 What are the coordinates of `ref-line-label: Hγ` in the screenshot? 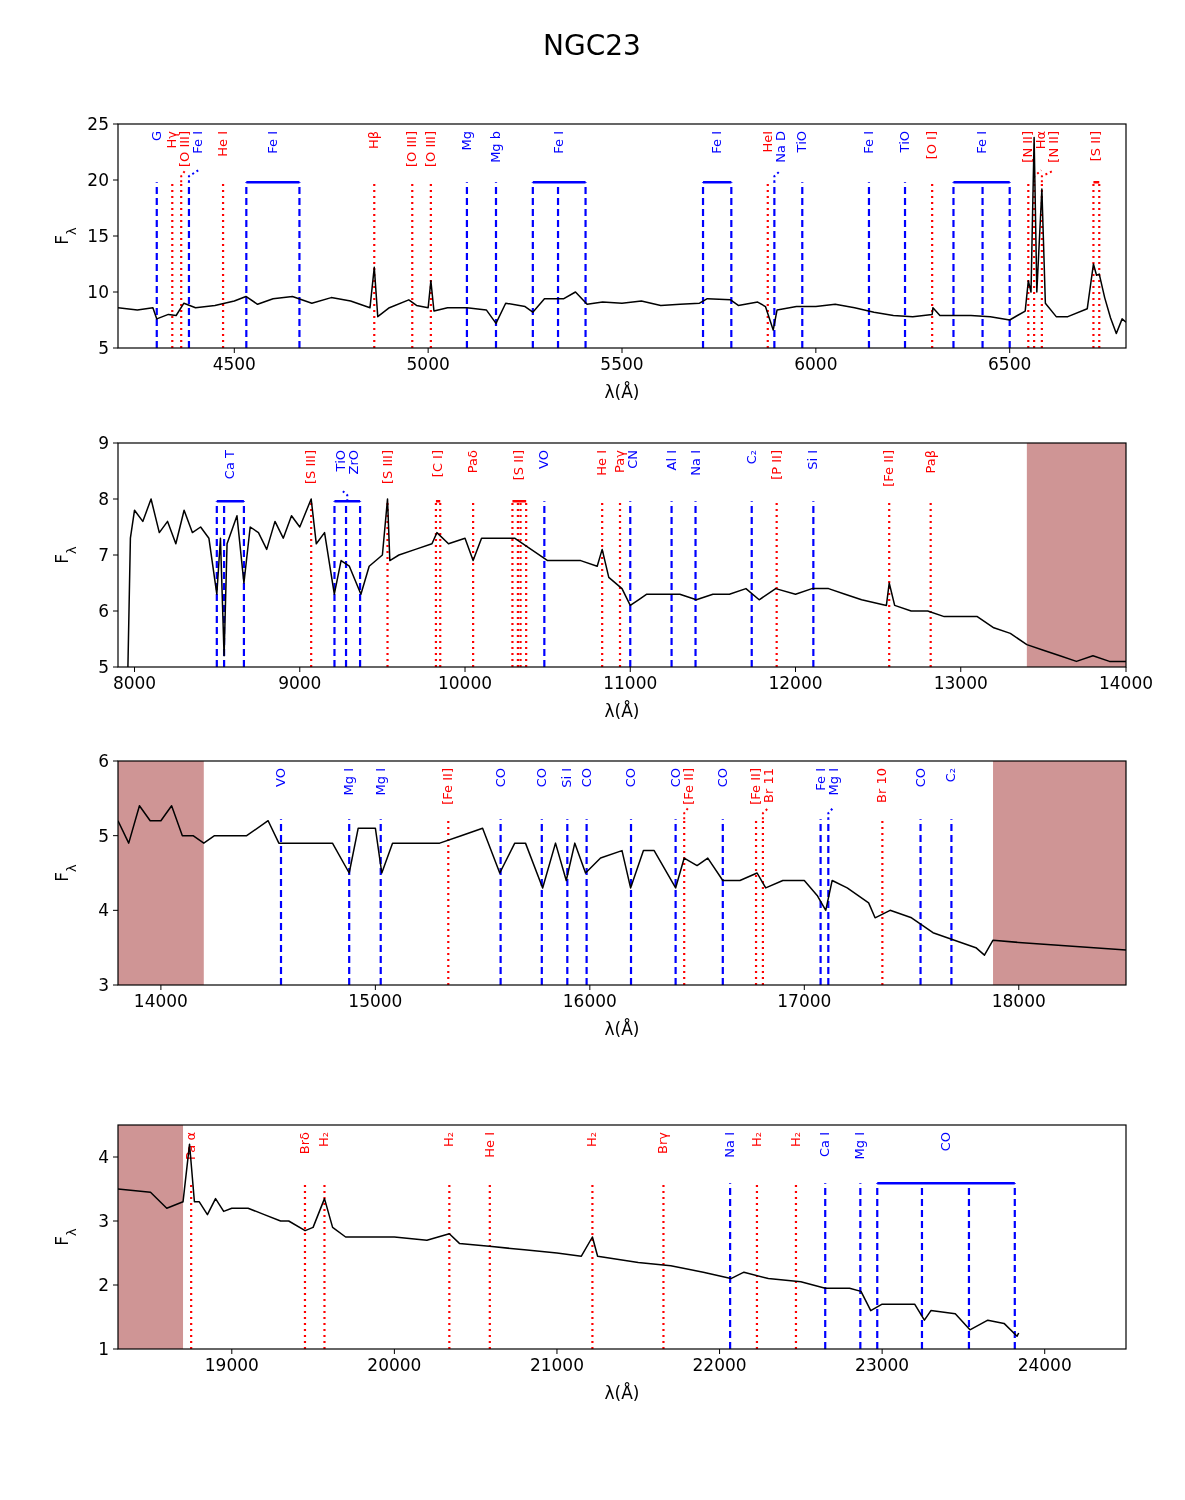 It's located at (172, 139).